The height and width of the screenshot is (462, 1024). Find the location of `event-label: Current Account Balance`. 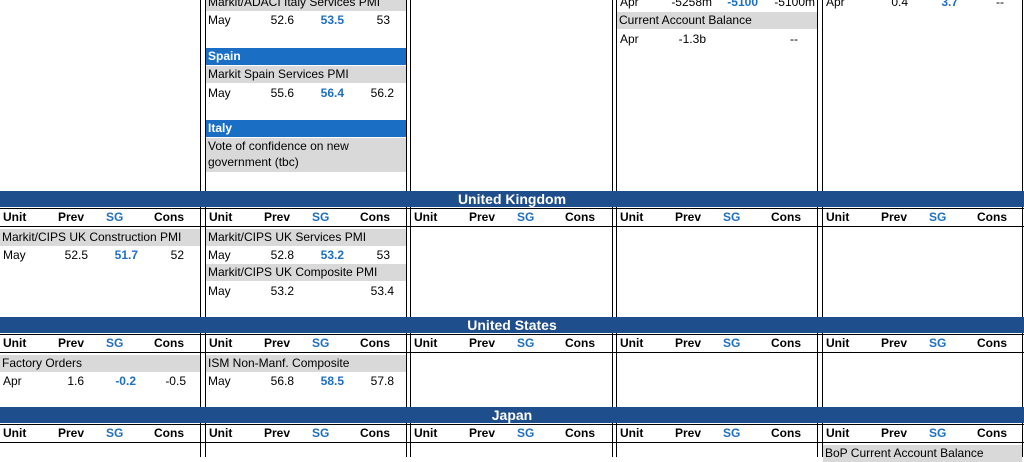

event-label: Current Account Balance is located at coordinates (717, 20).